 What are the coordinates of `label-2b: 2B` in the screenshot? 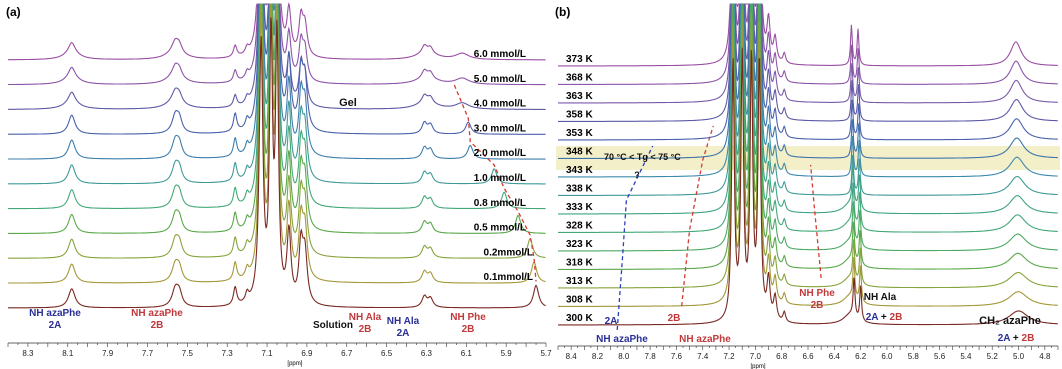 It's located at (674, 318).